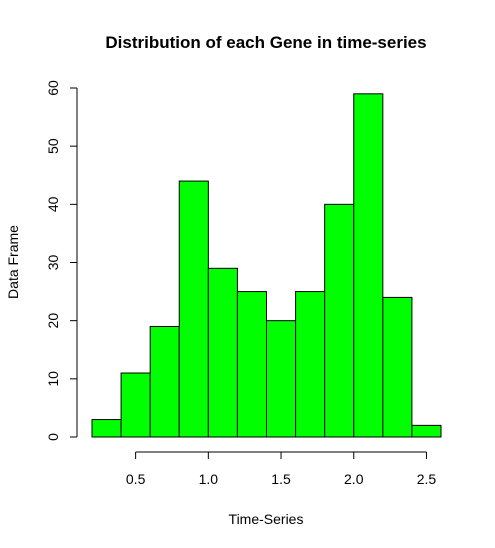 Image resolution: width=495 pixels, height=548 pixels. I want to click on y-axis: 0 10 20 30 40 50 60, so click(61, 260).